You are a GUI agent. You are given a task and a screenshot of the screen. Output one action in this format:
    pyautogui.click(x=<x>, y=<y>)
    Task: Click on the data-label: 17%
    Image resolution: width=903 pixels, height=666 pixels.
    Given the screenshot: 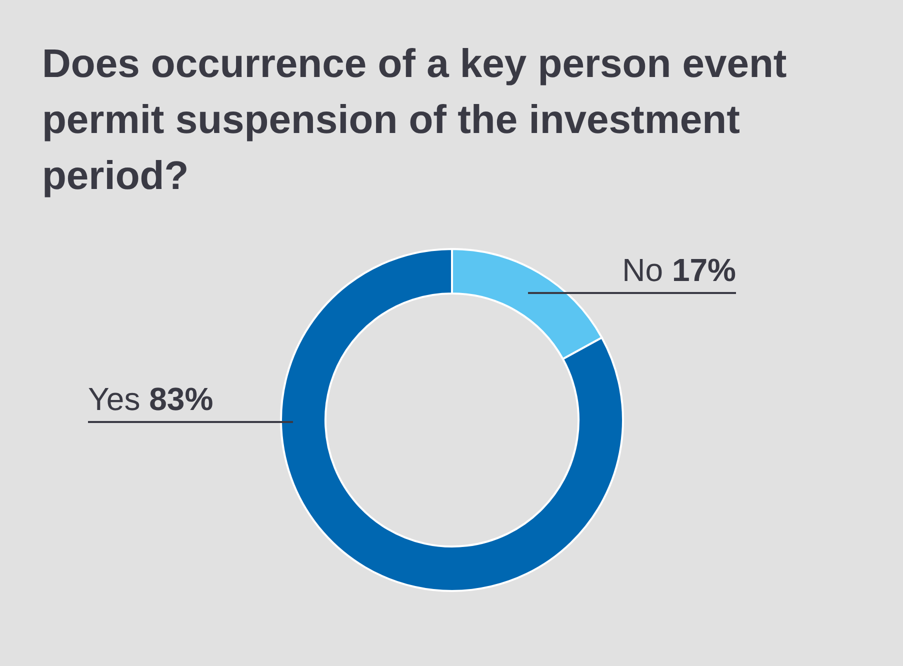 What is the action you would take?
    pyautogui.click(x=704, y=270)
    